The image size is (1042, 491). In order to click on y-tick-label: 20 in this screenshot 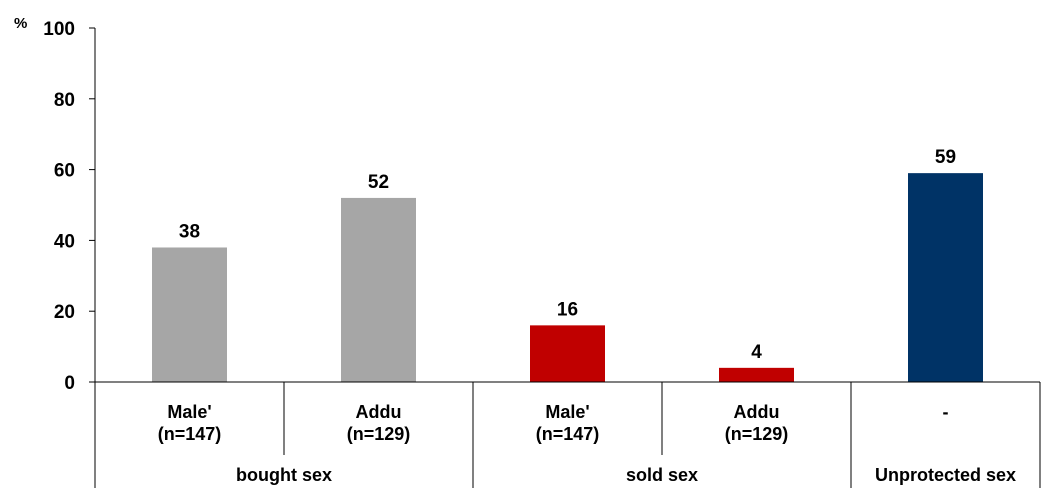, I will do `click(64, 312)`.